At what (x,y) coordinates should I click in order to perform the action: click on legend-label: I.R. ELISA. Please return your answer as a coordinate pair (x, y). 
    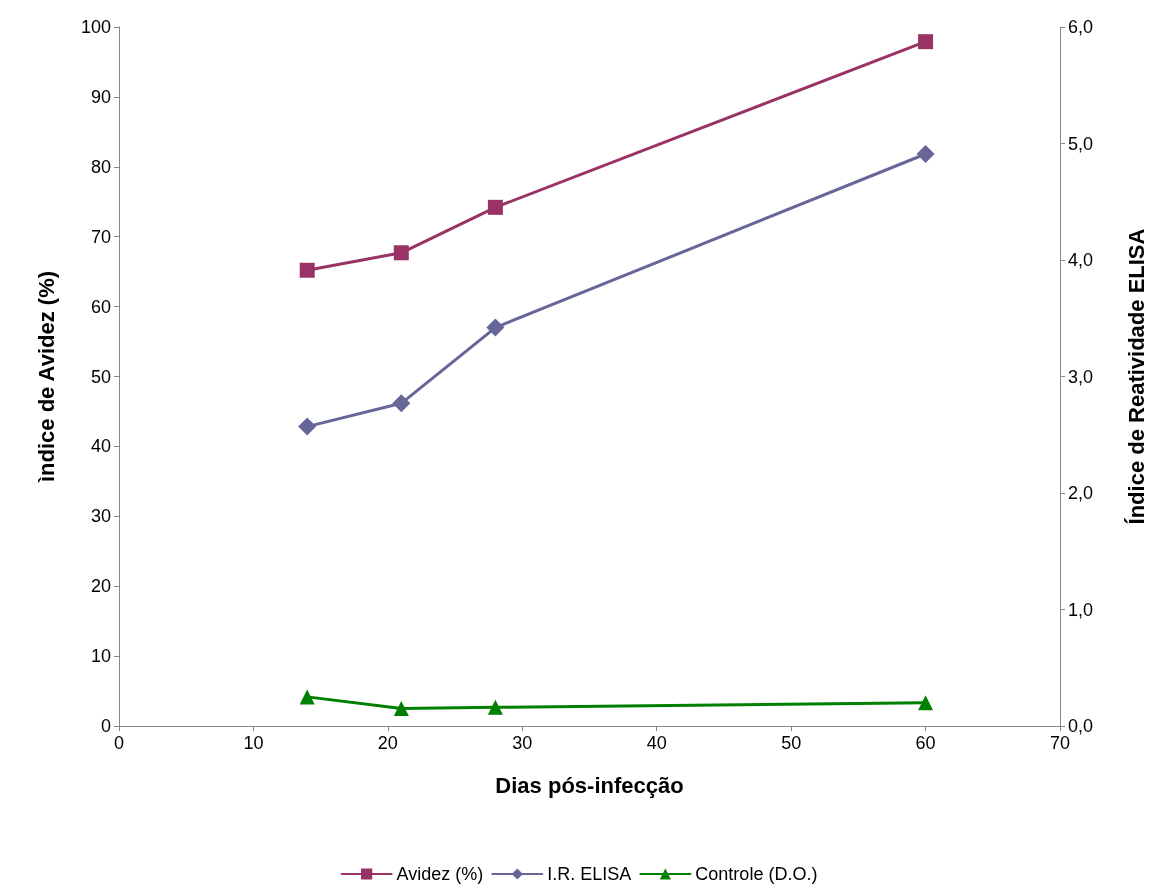
    Looking at the image, I should click on (589, 874).